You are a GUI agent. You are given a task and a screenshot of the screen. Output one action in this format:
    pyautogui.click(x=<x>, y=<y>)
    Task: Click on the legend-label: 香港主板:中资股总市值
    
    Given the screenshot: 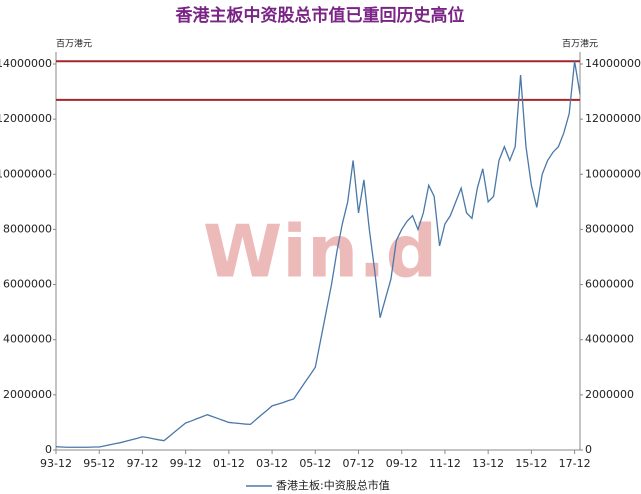 What is the action you would take?
    pyautogui.click(x=333, y=485)
    